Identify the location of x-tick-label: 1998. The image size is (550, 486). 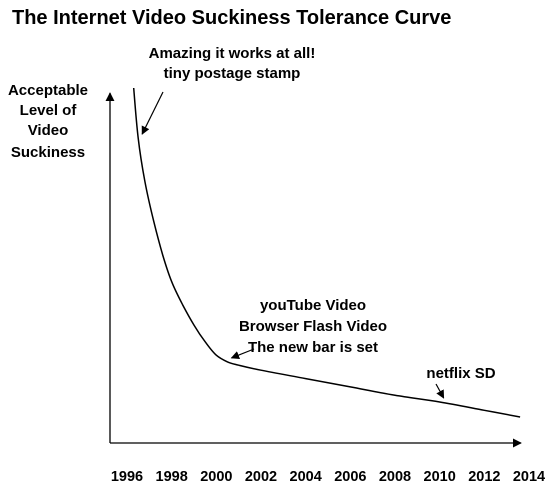
(172, 477).